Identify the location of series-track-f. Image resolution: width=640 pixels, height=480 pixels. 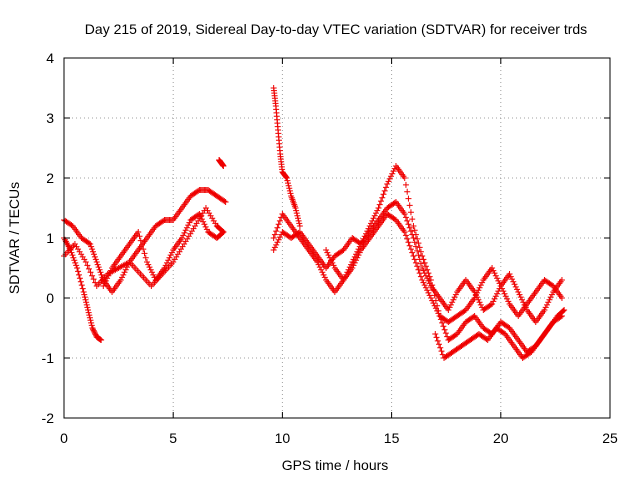
(286, 157).